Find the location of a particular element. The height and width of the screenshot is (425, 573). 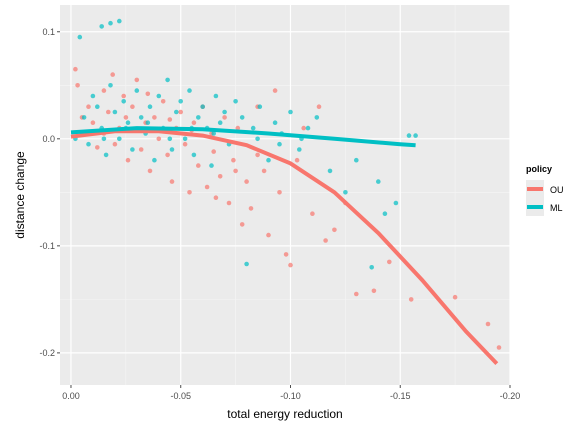

legend-label-ou: OU is located at coordinates (557, 190).